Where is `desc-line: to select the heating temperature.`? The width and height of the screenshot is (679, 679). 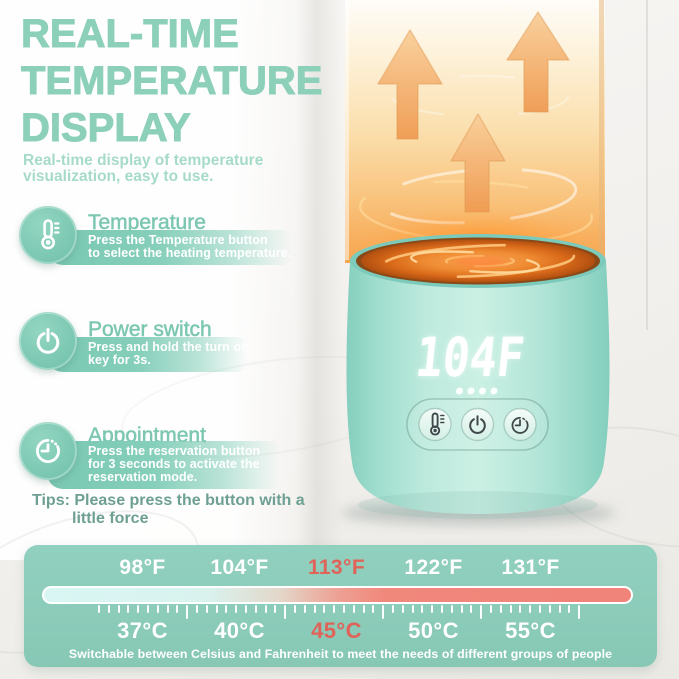
desc-line: to select the heating temperature. is located at coordinates (190, 253).